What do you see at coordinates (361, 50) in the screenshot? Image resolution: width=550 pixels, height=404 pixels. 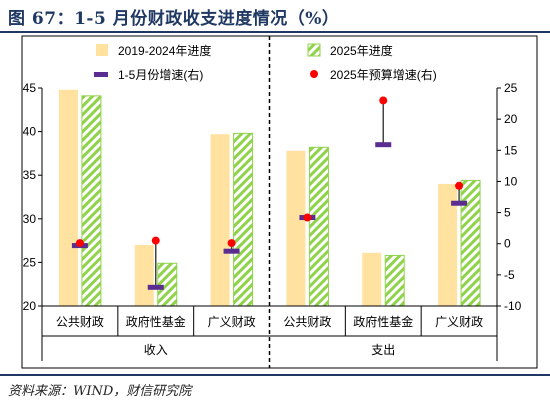 I see `legend-label: 2025年进度` at bounding box center [361, 50].